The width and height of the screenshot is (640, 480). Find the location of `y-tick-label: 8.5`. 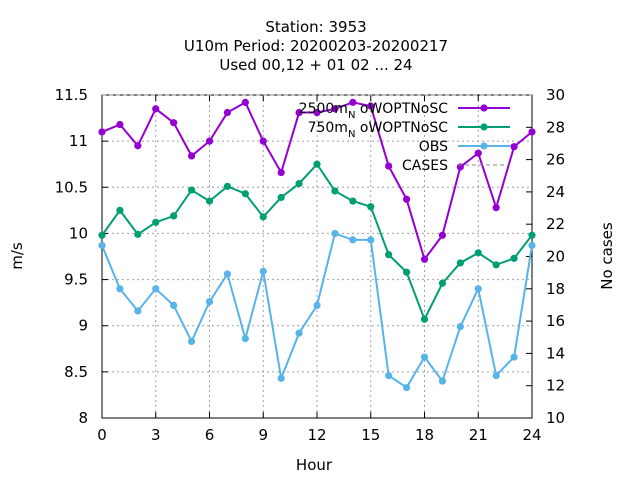

y-tick-label: 8.5 is located at coordinates (76, 372).